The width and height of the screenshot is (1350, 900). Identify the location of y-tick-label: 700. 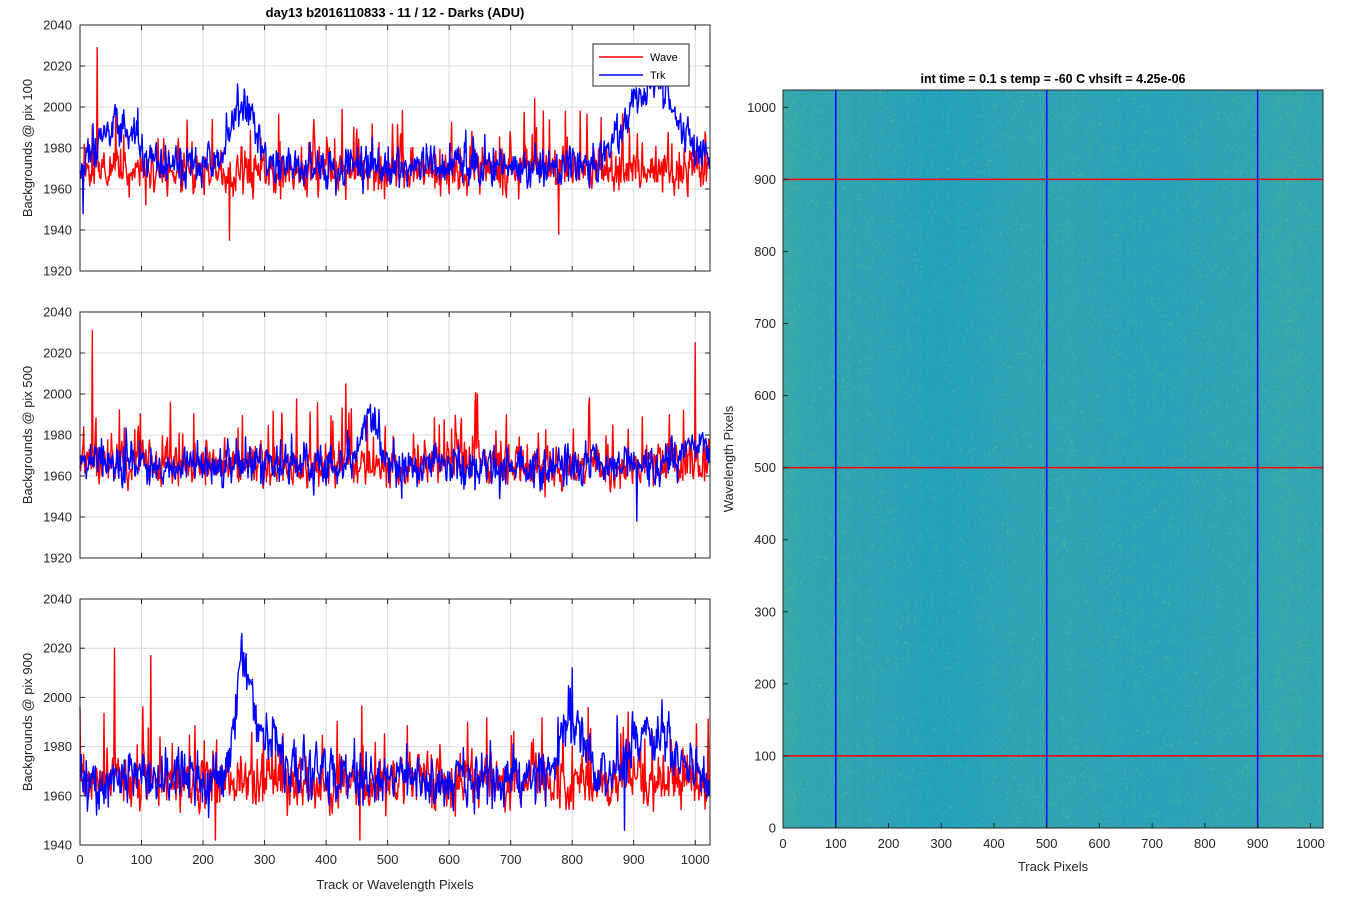
(765, 323).